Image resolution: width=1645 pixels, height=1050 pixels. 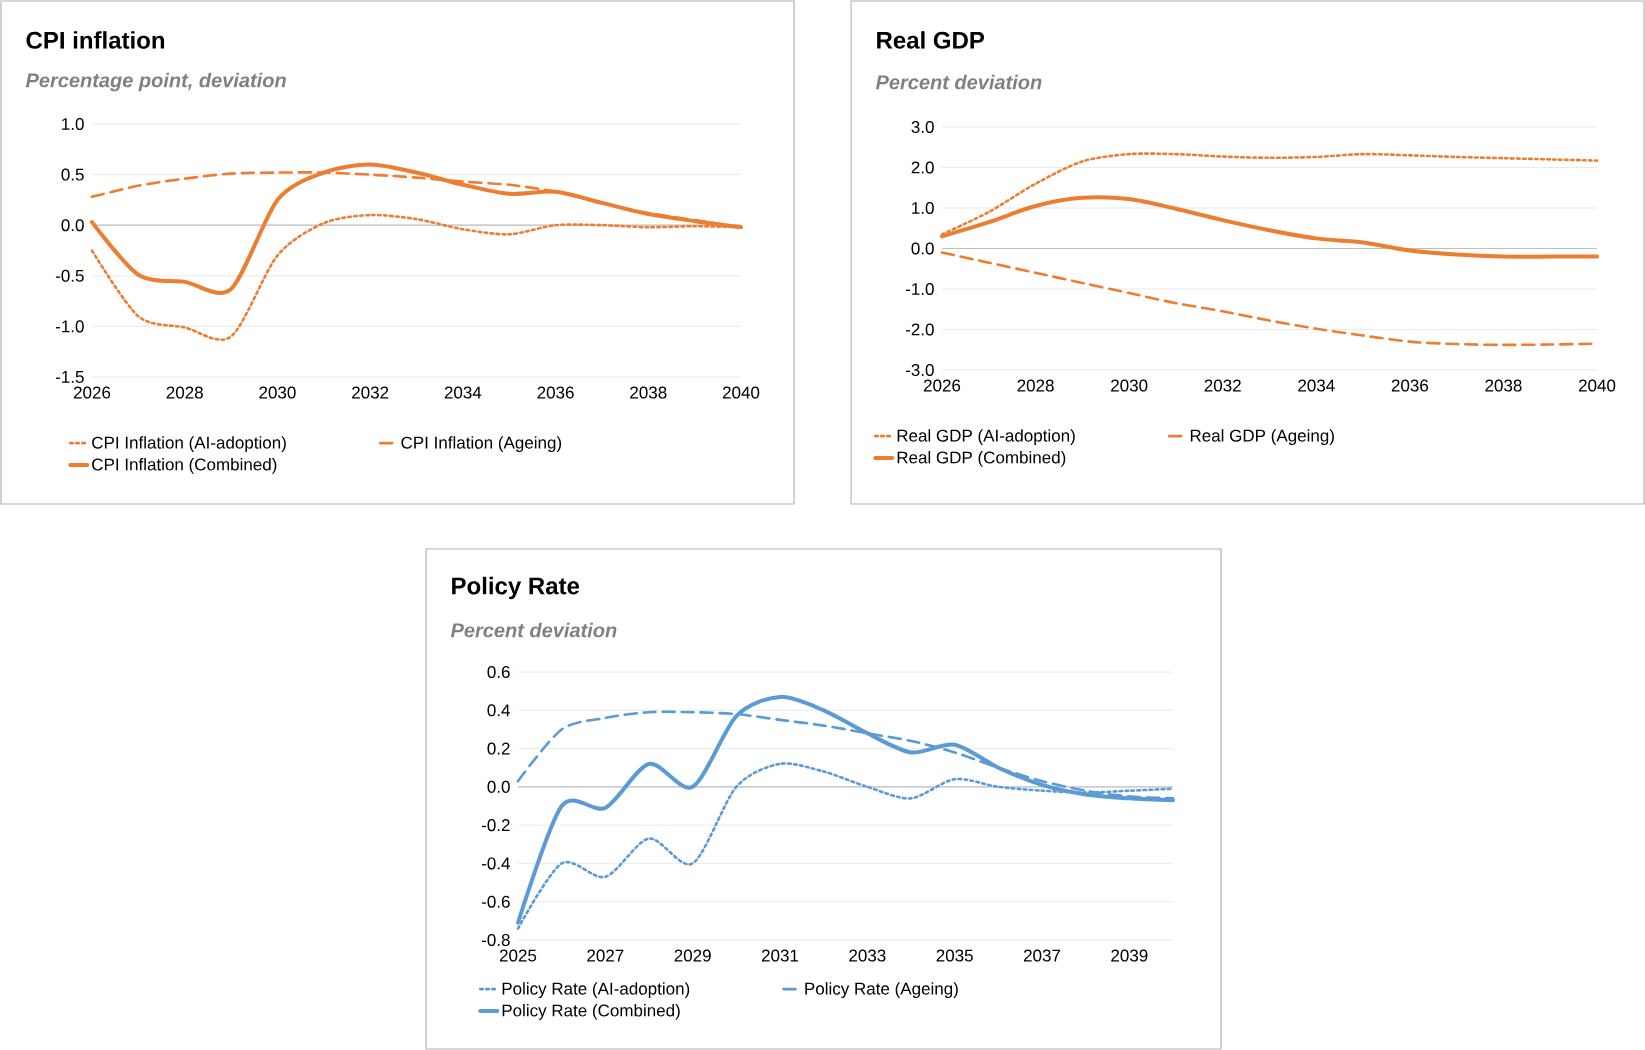 What do you see at coordinates (919, 329) in the screenshot?
I see `y-tick-label: -2.0` at bounding box center [919, 329].